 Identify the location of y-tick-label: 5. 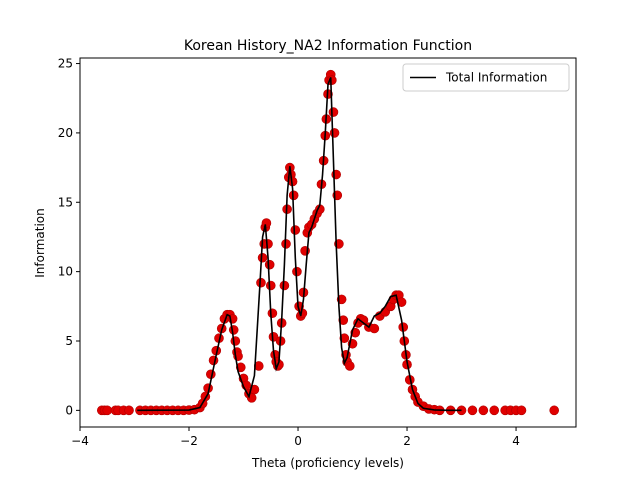
(69, 341).